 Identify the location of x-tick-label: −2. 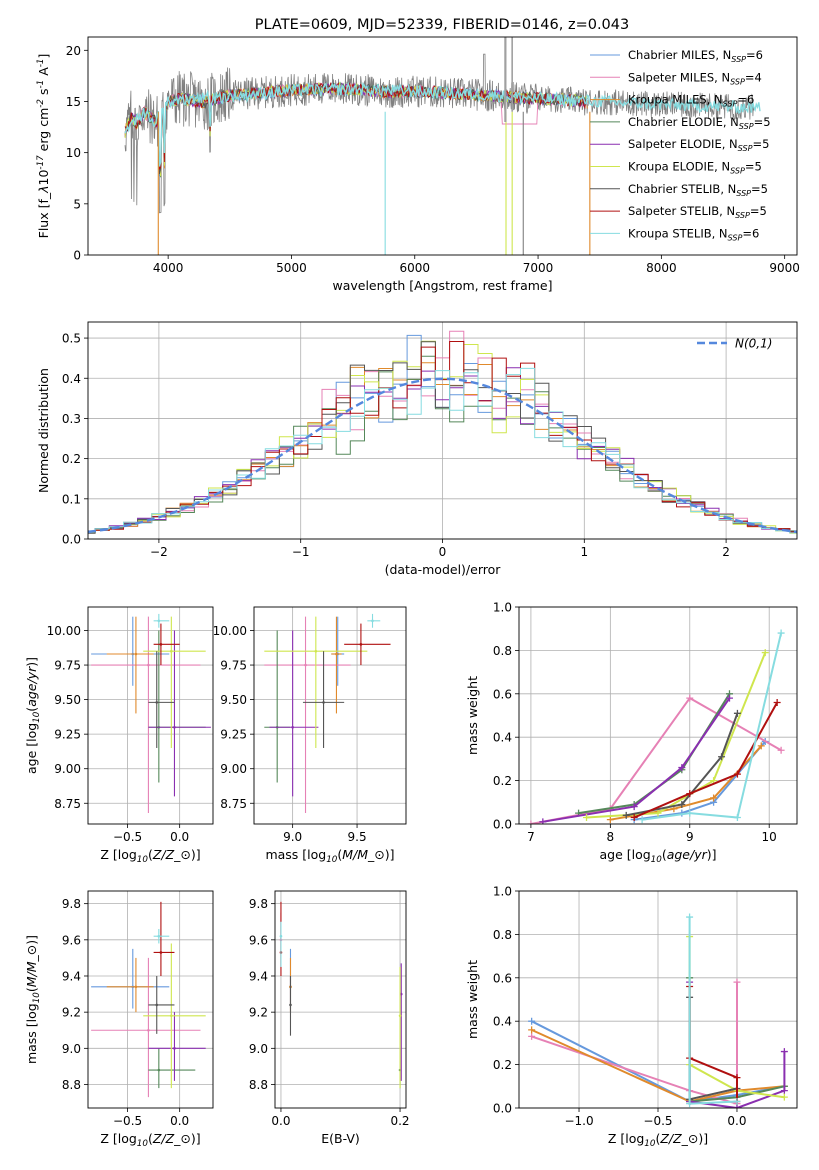
(159, 552).